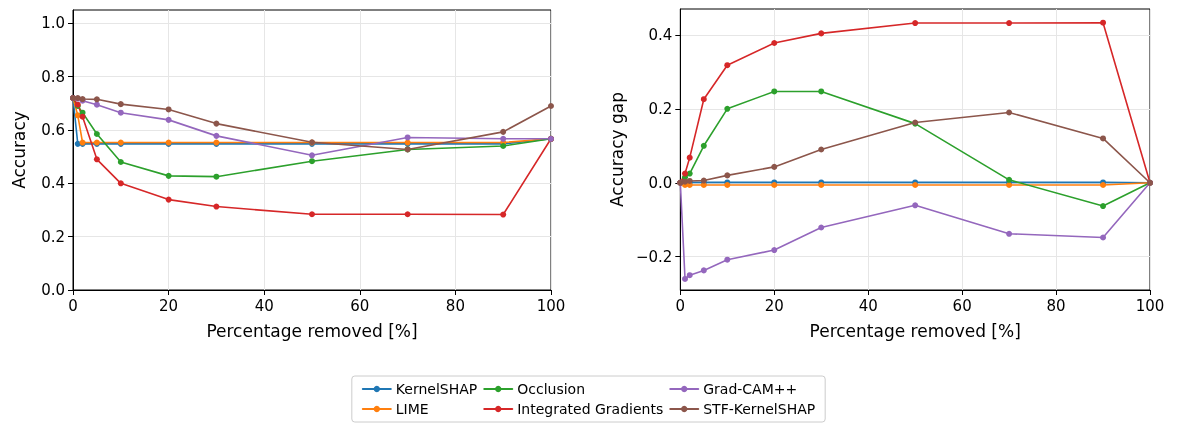  Describe the element at coordinates (53, 130) in the screenshot. I see `y-tick-label: 0.6` at that location.